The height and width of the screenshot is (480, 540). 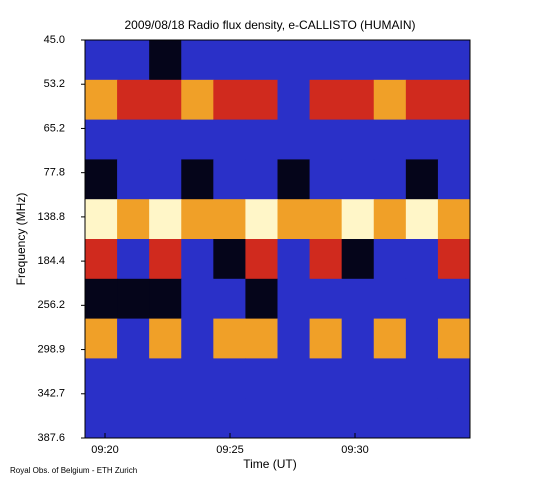 What do you see at coordinates (54, 84) in the screenshot?
I see `y-tick-label: 53.2` at bounding box center [54, 84].